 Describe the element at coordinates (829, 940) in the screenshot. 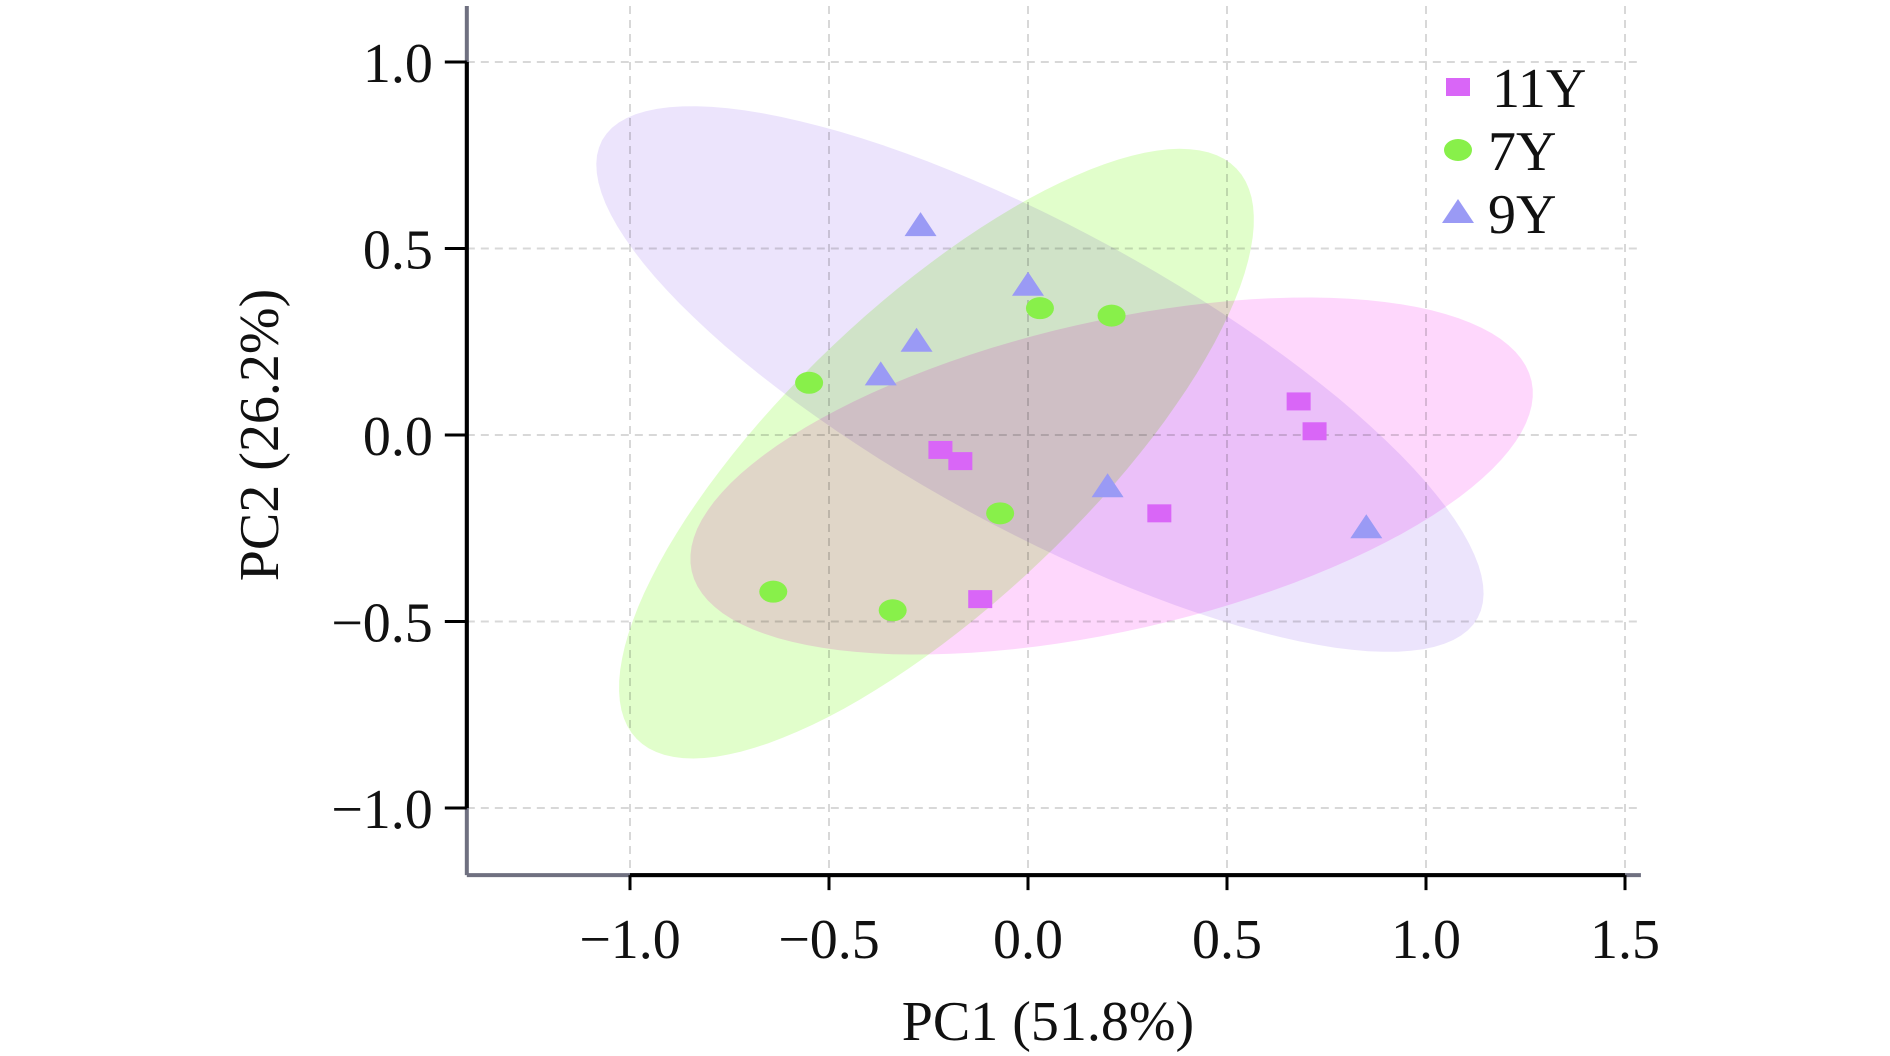

I see `x-tick-label: −0.5` at that location.